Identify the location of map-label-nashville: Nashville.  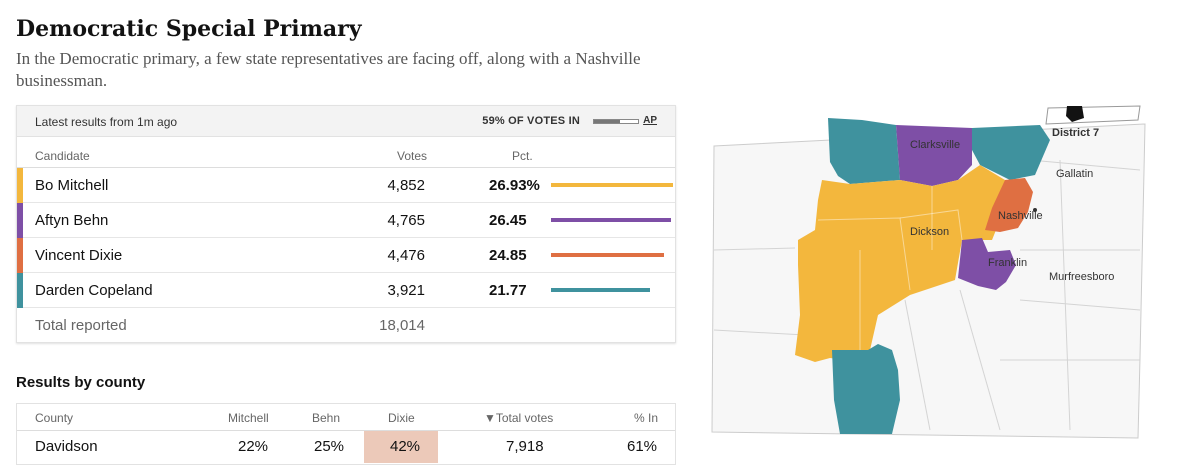
(1020, 216).